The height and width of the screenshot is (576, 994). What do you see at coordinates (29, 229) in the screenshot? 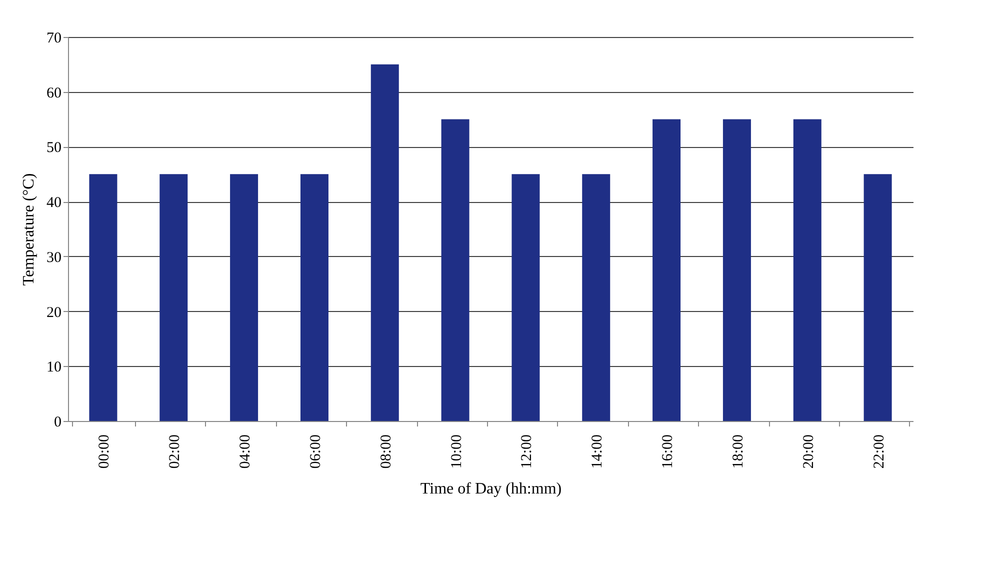
I see `y-axis-title: Temperature (°C)` at bounding box center [29, 229].